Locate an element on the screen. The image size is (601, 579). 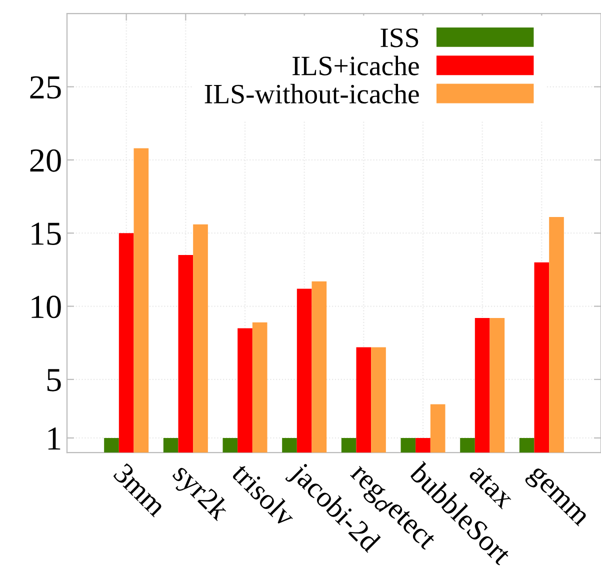
y-tick-label: 1 is located at coordinates (54, 439).